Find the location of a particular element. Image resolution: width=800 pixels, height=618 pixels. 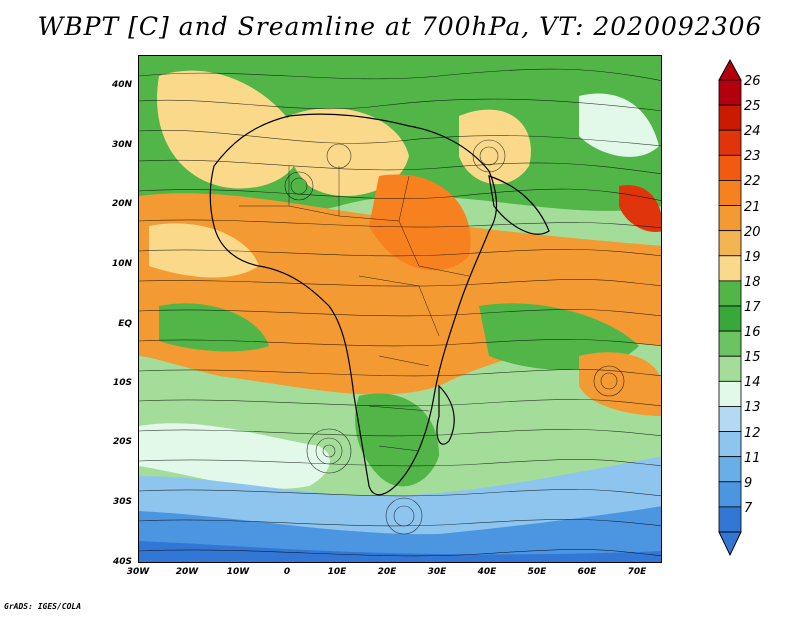

colorbar-label: 25 is located at coordinates (752, 107).